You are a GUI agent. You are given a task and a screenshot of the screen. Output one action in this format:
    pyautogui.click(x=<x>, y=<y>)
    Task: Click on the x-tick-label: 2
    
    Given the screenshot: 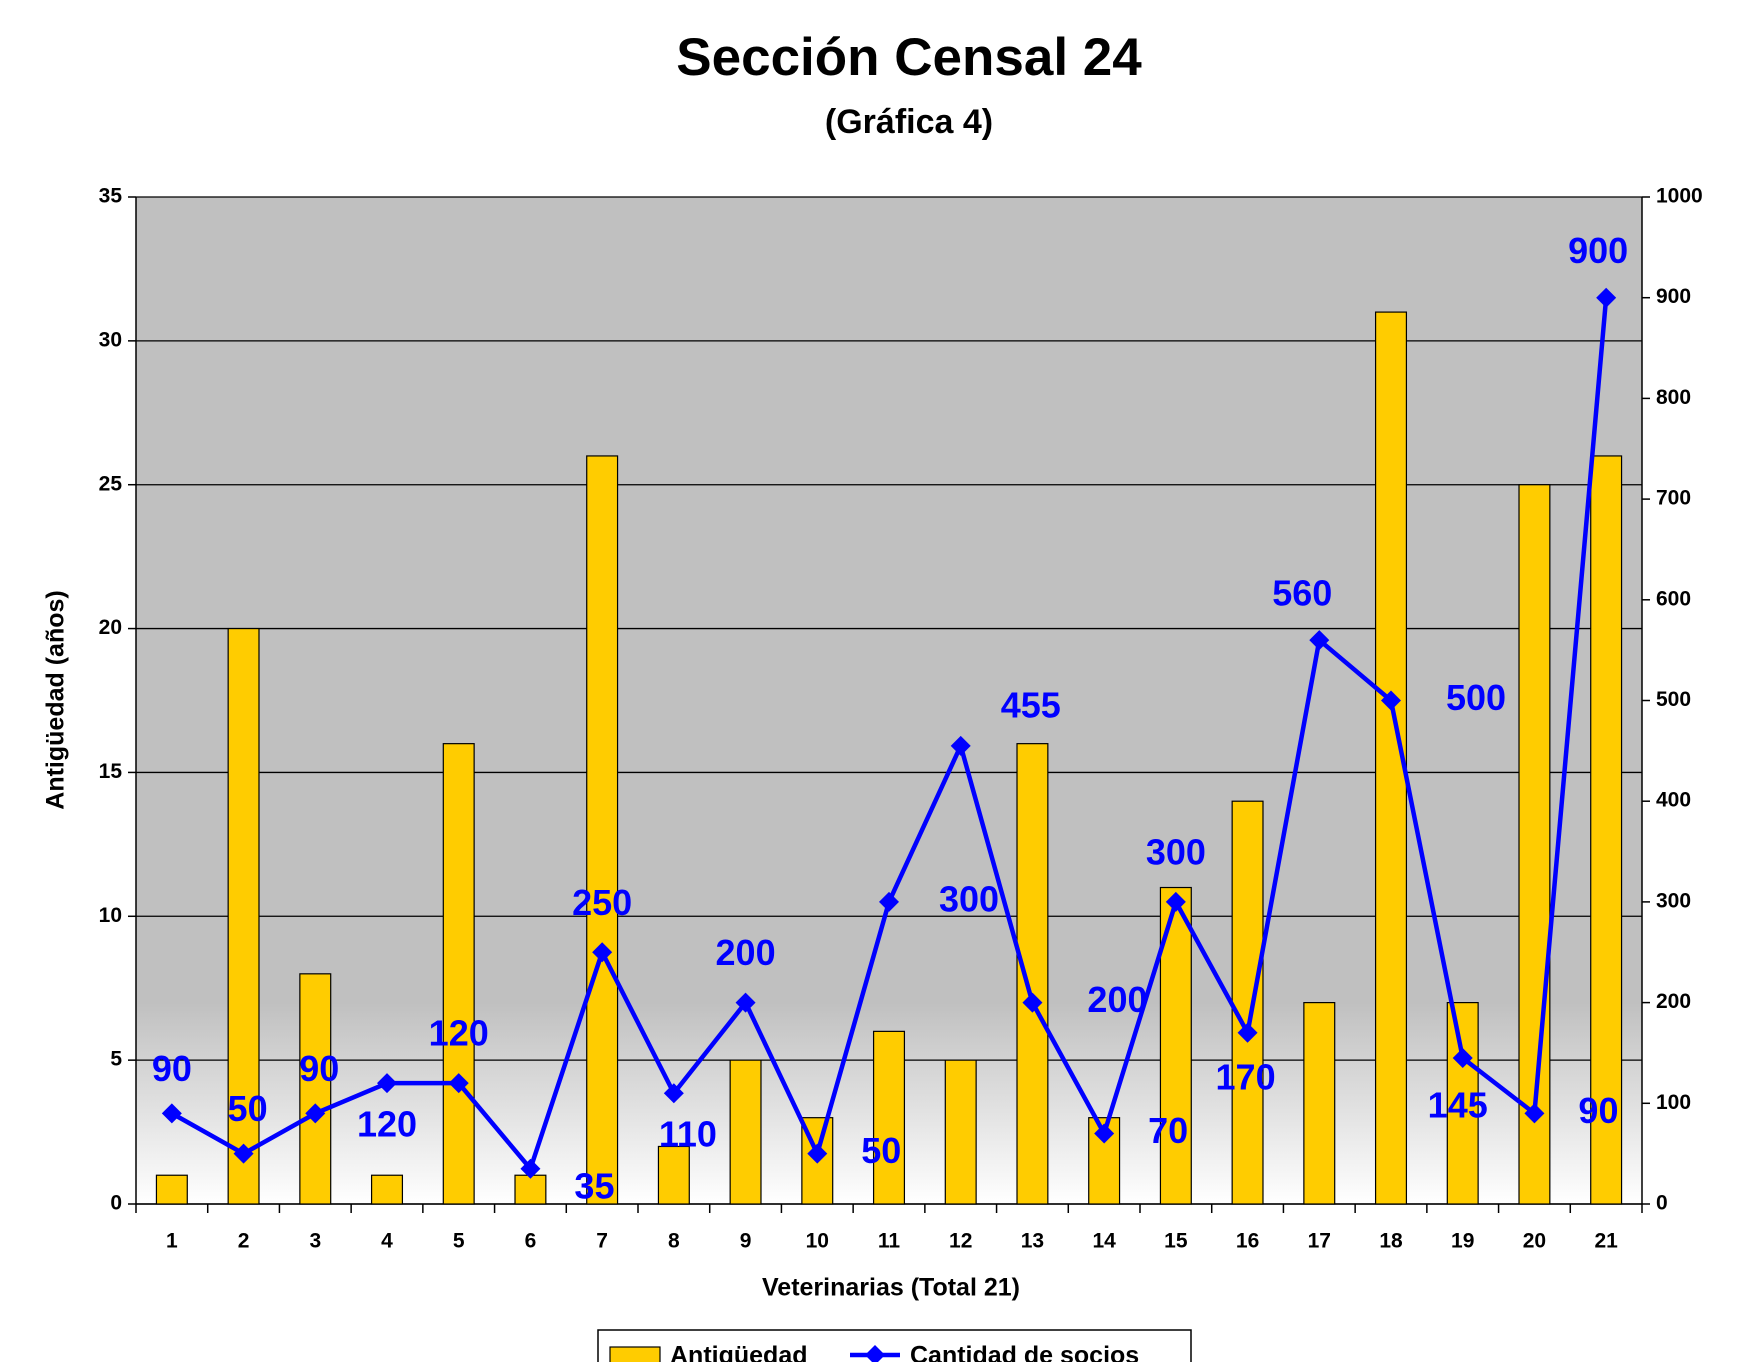 What is the action you would take?
    pyautogui.click(x=244, y=1241)
    